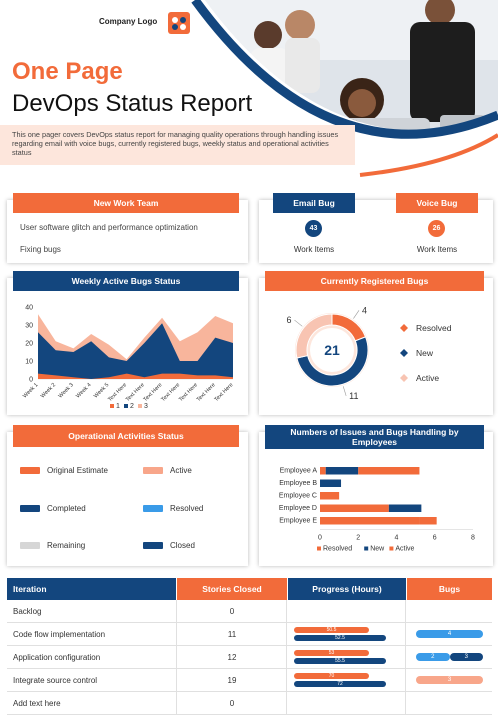 Image resolution: width=498 pixels, height=720 pixels. What do you see at coordinates (146, 406) in the screenshot?
I see `legend-label: 3` at bounding box center [146, 406].